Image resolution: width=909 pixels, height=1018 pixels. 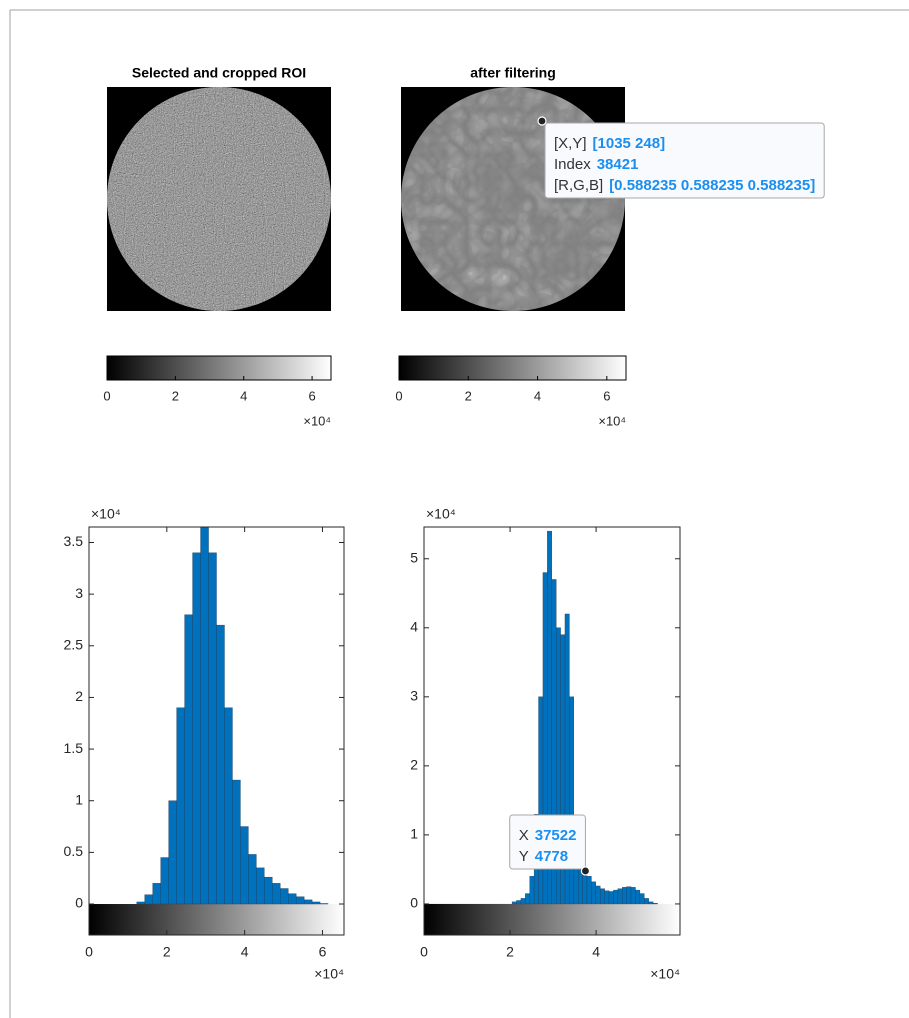 I want to click on colorbar, so click(x=219, y=368).